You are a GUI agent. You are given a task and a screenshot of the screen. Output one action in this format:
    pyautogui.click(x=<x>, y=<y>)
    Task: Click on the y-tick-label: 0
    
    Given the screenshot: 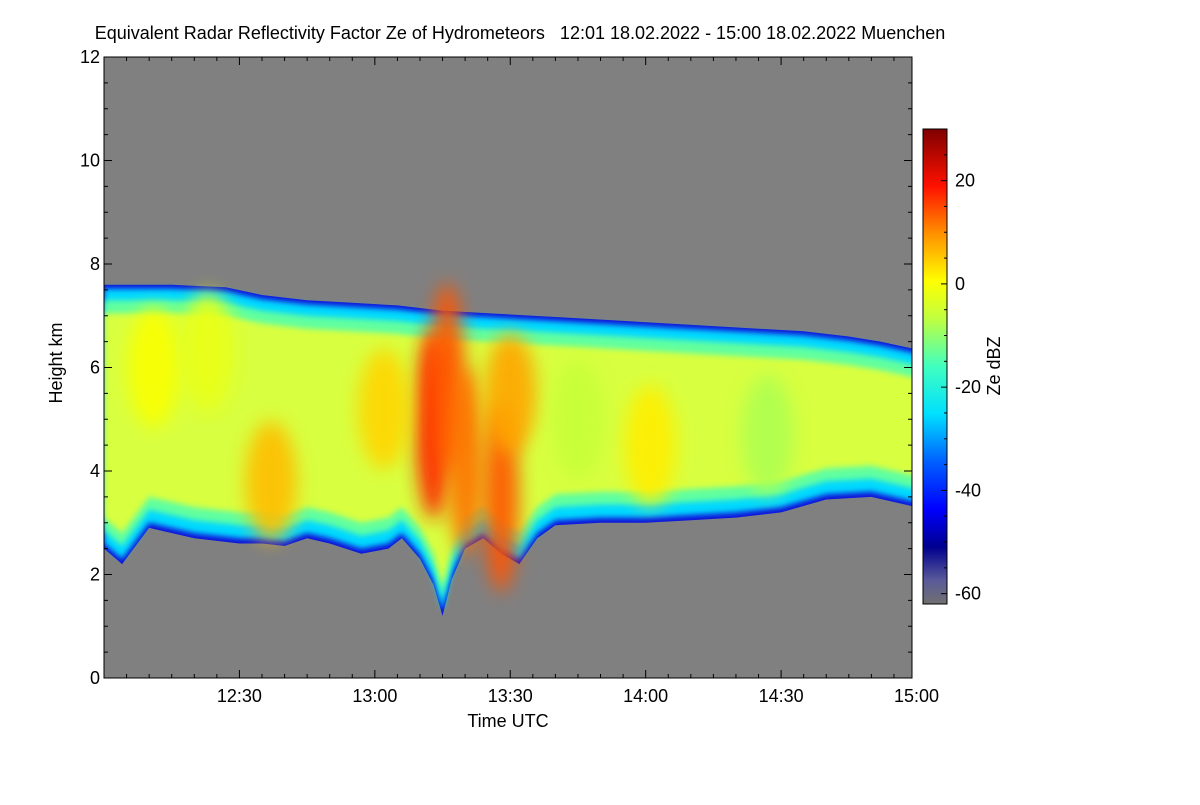 What is the action you would take?
    pyautogui.click(x=95, y=678)
    